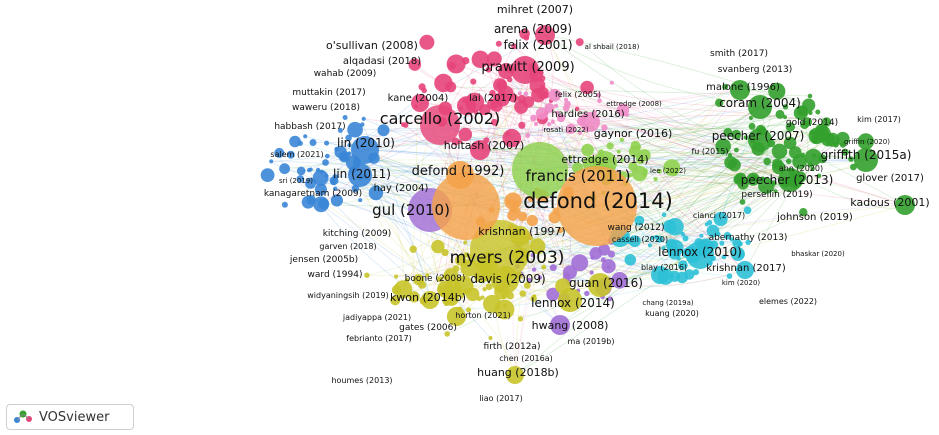  I want to click on node-label: kitching (2009), so click(357, 234).